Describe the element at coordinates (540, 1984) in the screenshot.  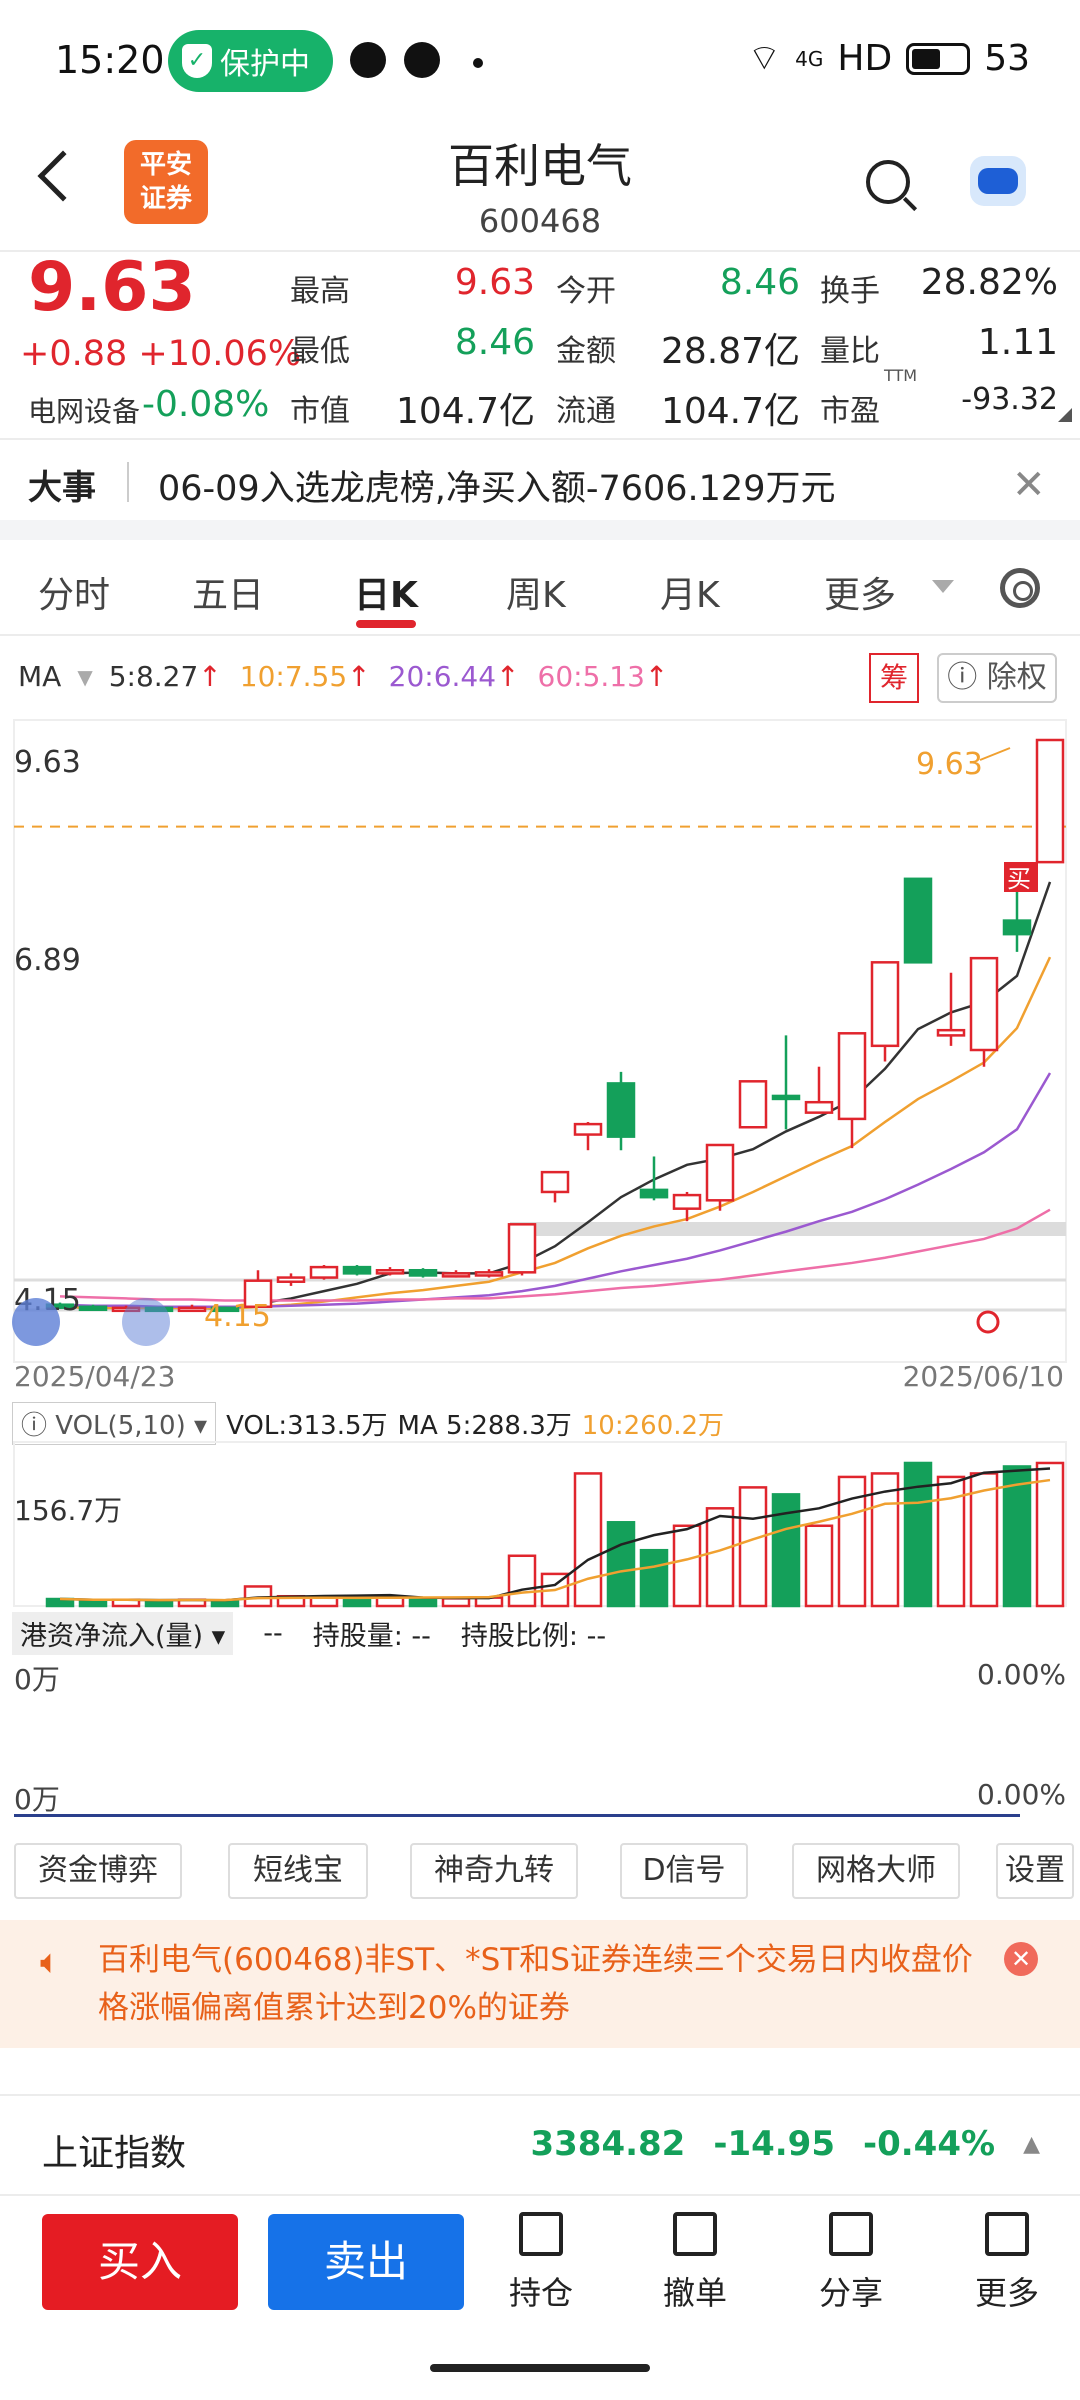
I see `notice-banner` at that location.